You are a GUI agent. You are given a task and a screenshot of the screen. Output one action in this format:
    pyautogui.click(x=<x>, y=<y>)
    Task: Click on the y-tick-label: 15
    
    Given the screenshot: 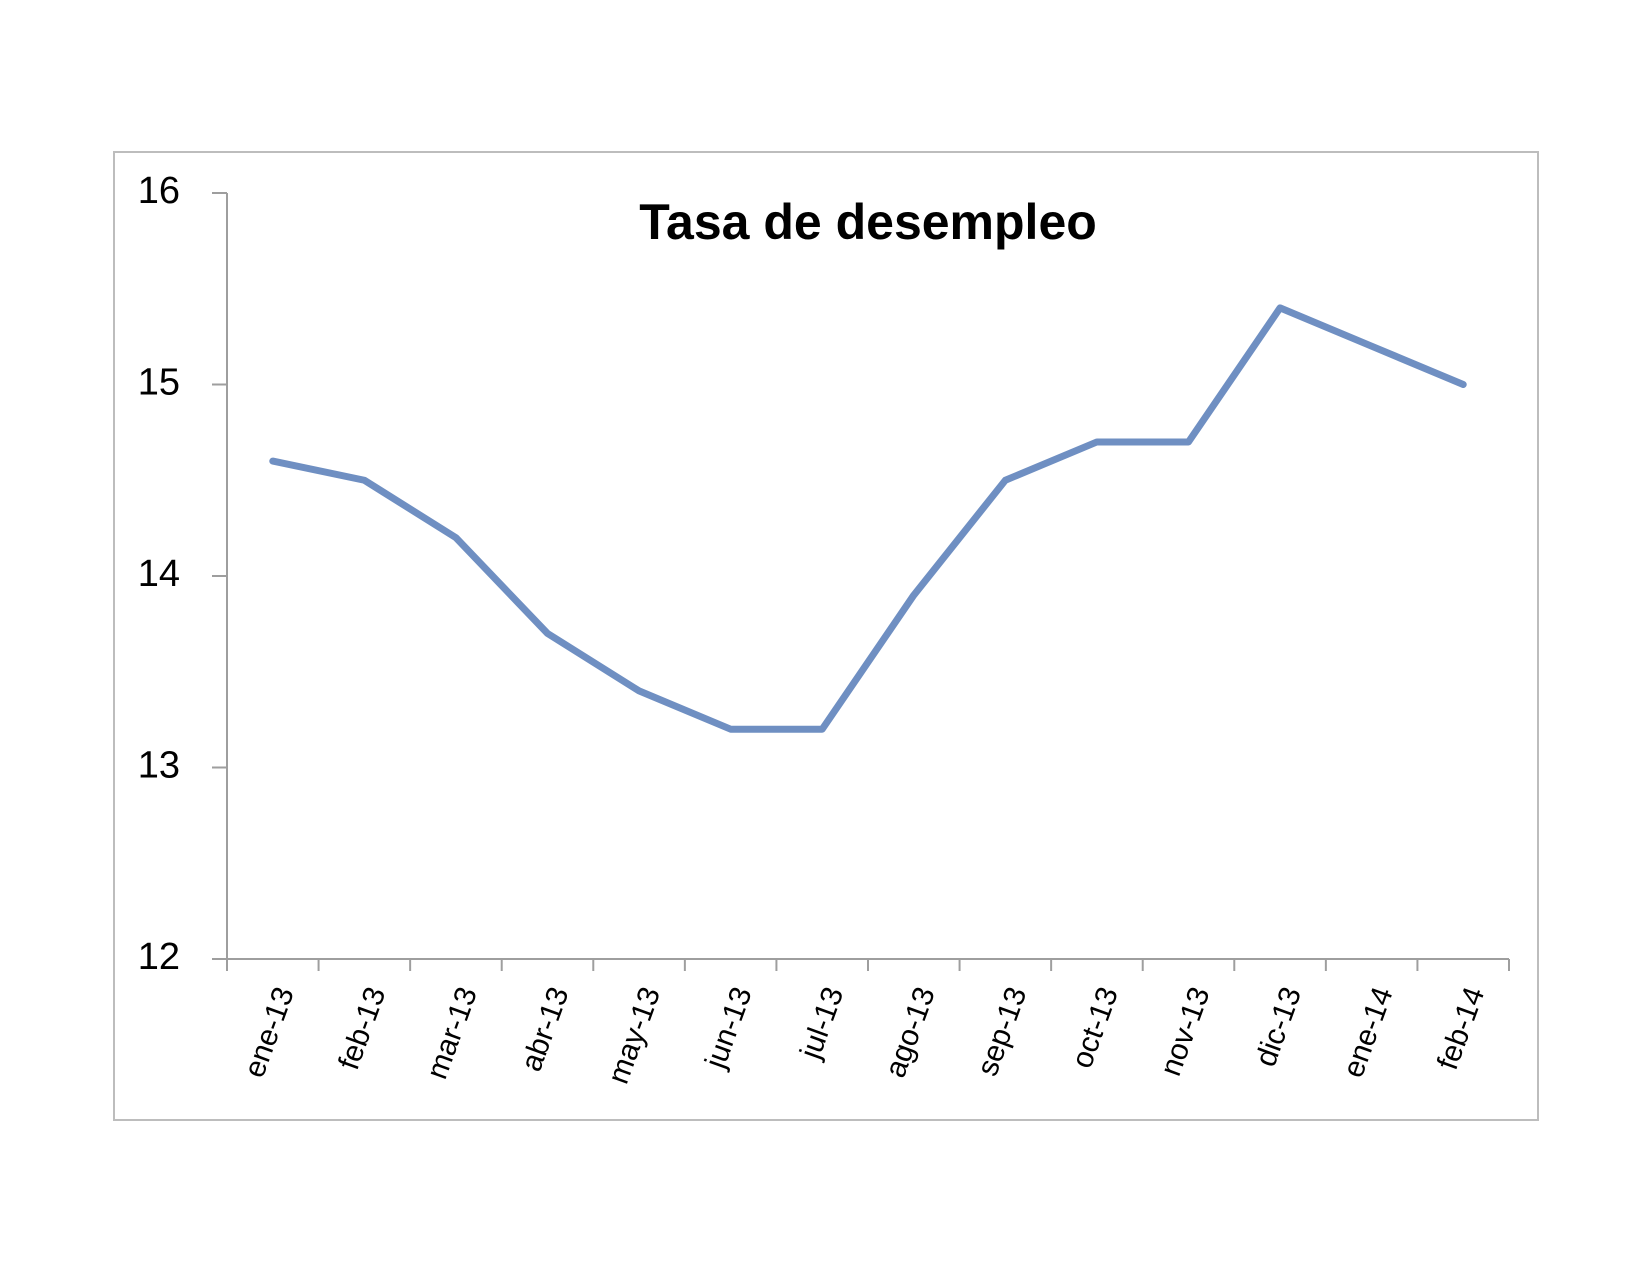 What is the action you would take?
    pyautogui.click(x=159, y=383)
    